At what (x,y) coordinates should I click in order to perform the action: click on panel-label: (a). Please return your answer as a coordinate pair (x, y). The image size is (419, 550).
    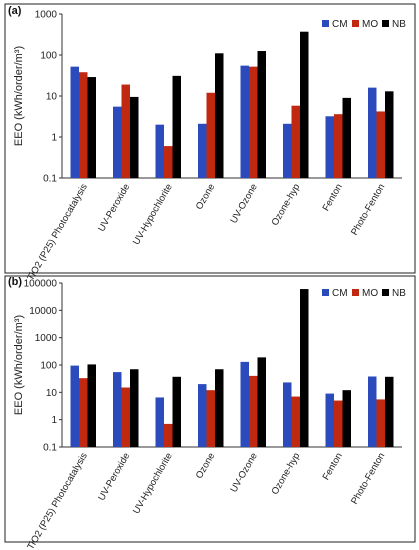
    Looking at the image, I should click on (15, 11).